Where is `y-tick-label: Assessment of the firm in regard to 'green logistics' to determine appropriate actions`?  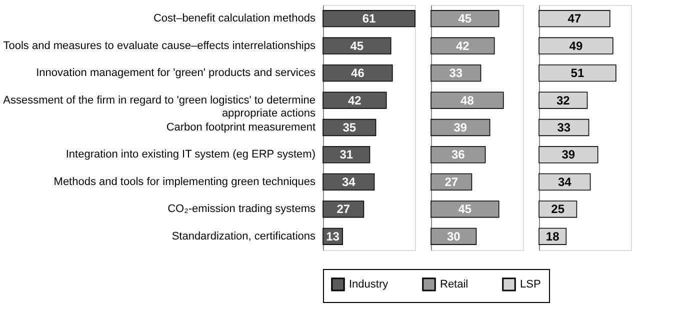 y-tick-label: Assessment of the firm in regard to 'green logistics' to determine appropriate actions is located at coordinates (159, 107).